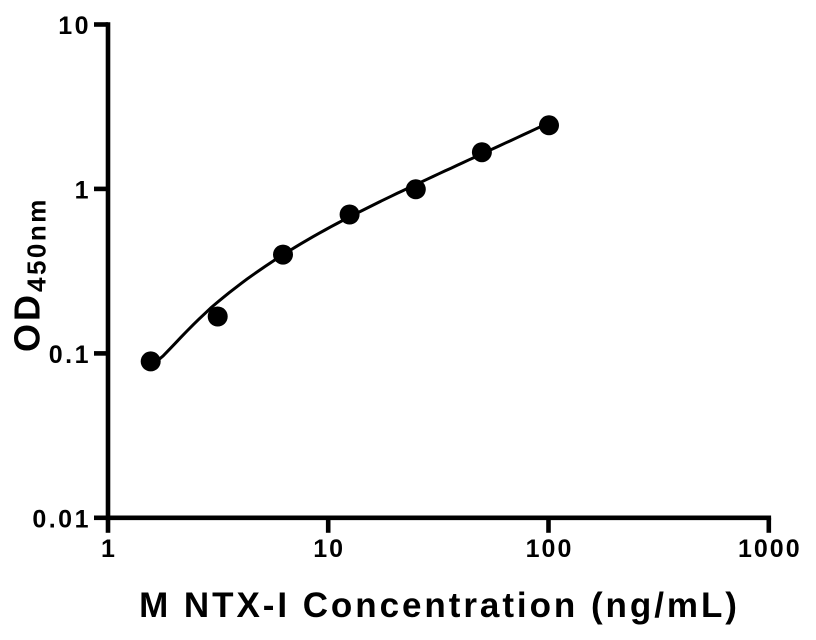 The height and width of the screenshot is (640, 816). Describe the element at coordinates (28, 274) in the screenshot. I see `svg-text: OD450nm` at that location.